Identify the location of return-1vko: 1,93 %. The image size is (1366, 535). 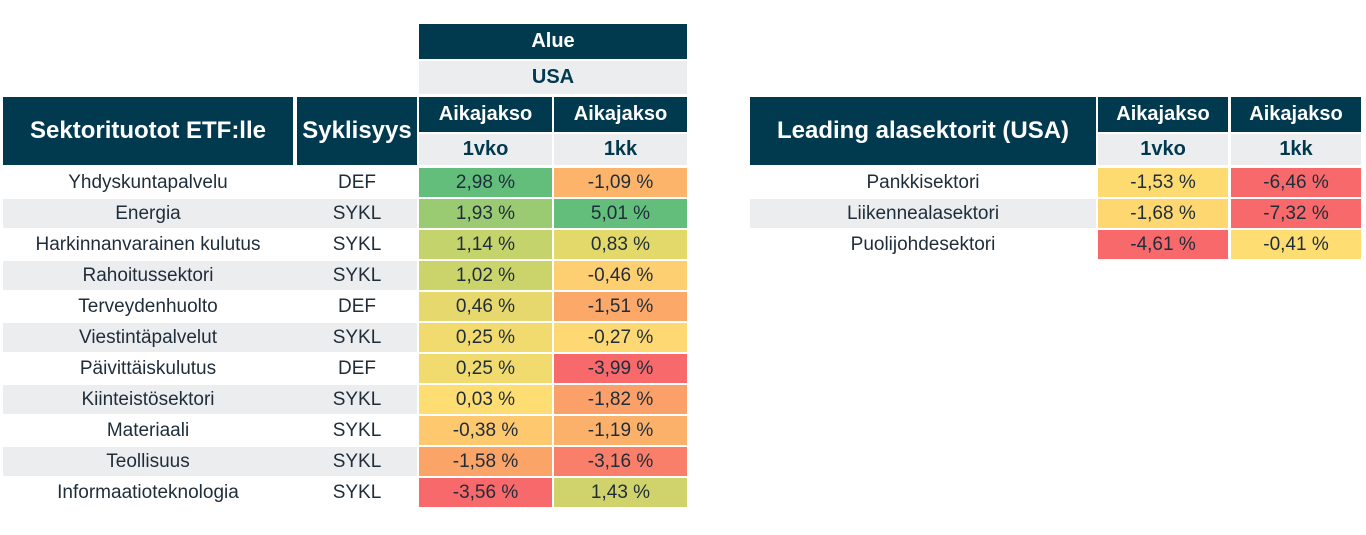
(485, 213).